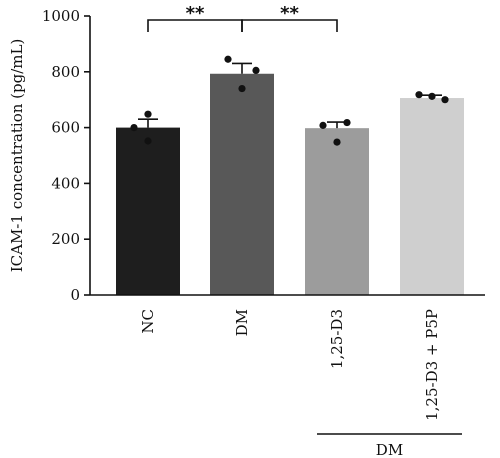 Image resolution: width=500 pixels, height=458 pixels. What do you see at coordinates (148, 321) in the screenshot?
I see `category-label: NC` at bounding box center [148, 321].